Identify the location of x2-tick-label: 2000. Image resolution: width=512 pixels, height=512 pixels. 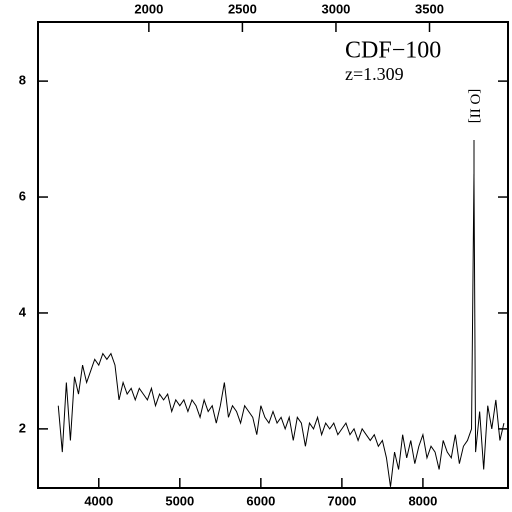
(148, 8).